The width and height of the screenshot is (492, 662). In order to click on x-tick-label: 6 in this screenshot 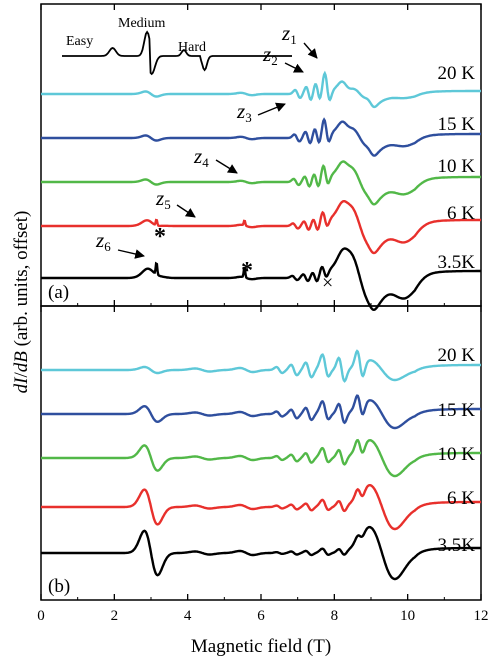, I will do `click(261, 616)`.